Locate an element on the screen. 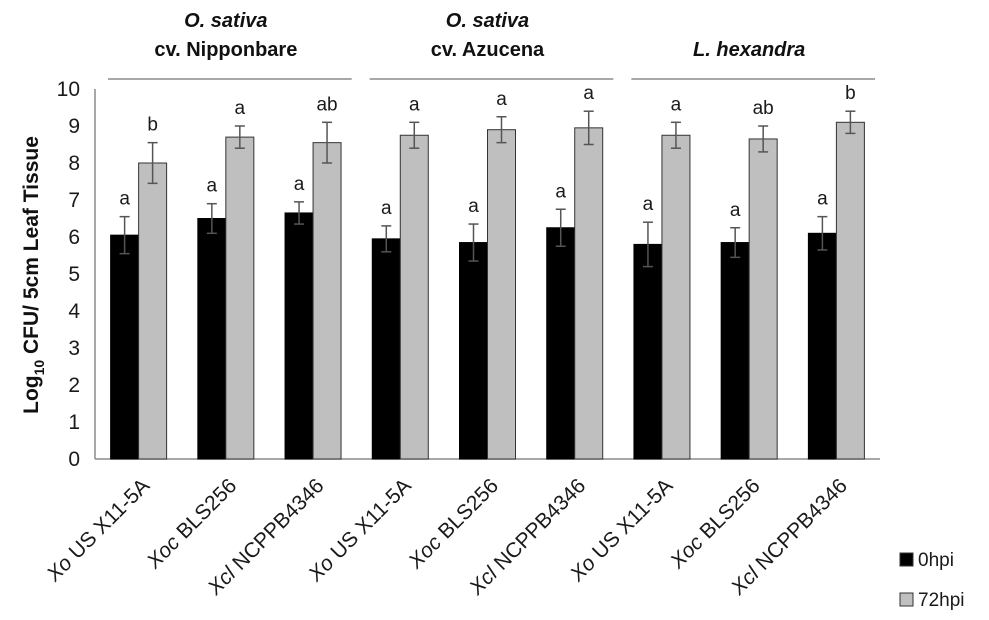  group-subtitle: cv. Azucena is located at coordinates (488, 50).